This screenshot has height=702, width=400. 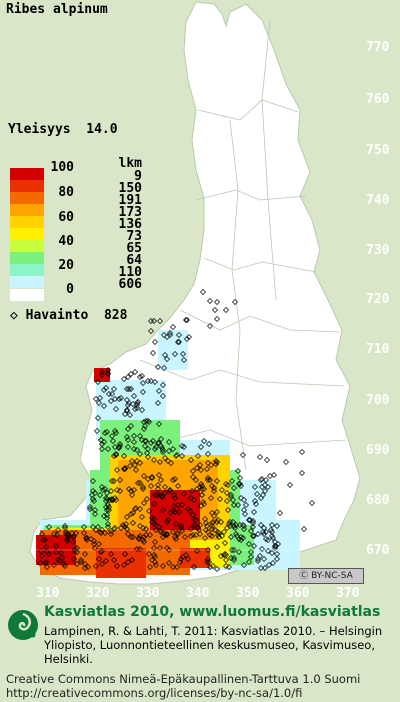 I want to click on y-tick-750: 750, so click(x=378, y=150).